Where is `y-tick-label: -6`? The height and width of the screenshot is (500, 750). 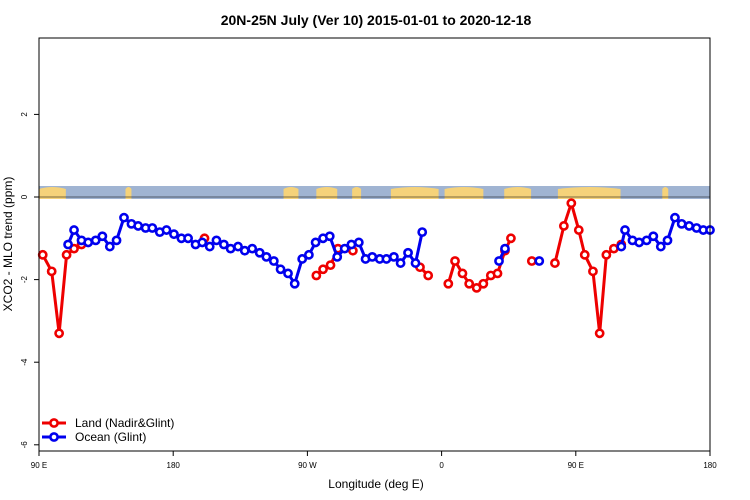
y-tick-label: -6 is located at coordinates (24, 445).